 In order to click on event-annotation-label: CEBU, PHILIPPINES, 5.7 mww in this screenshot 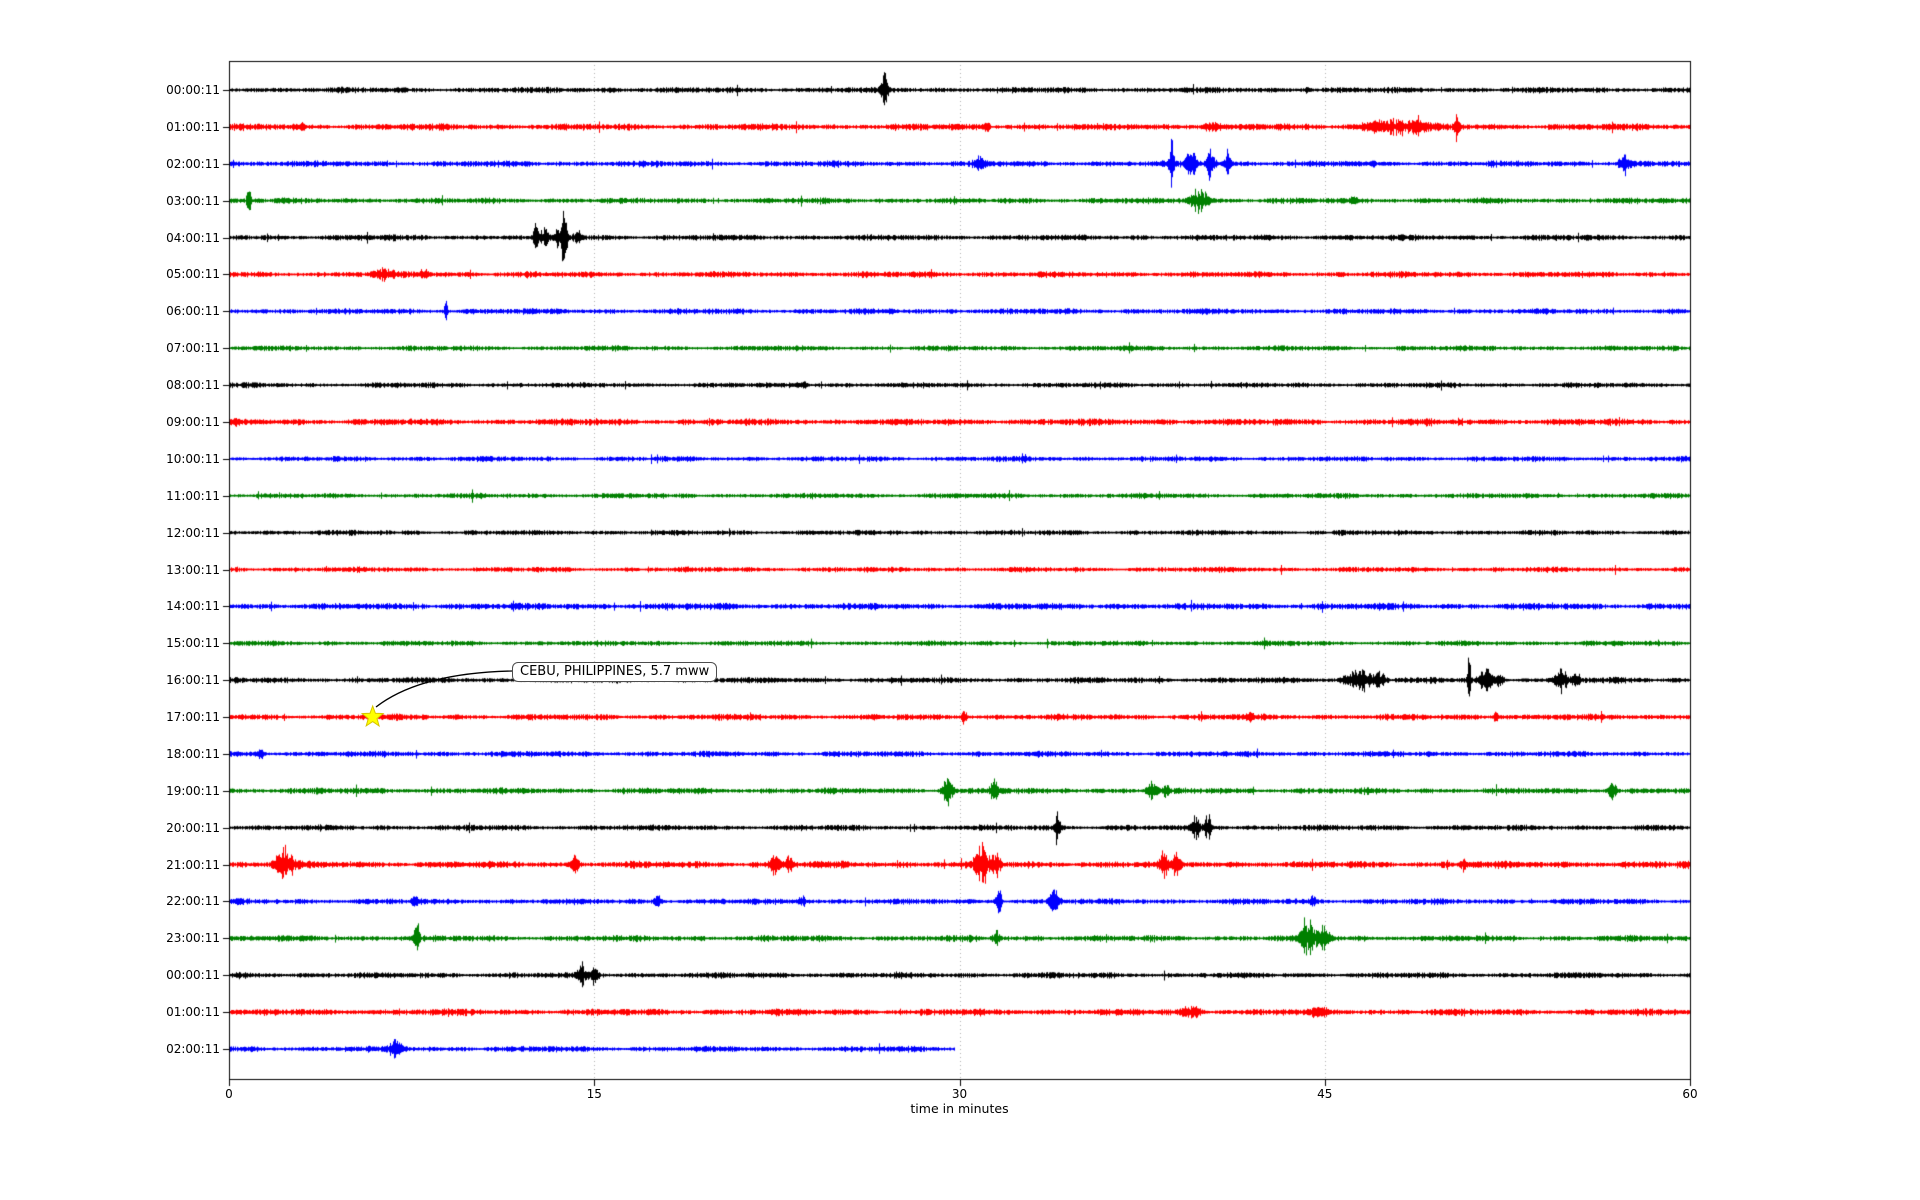, I will do `click(615, 672)`.